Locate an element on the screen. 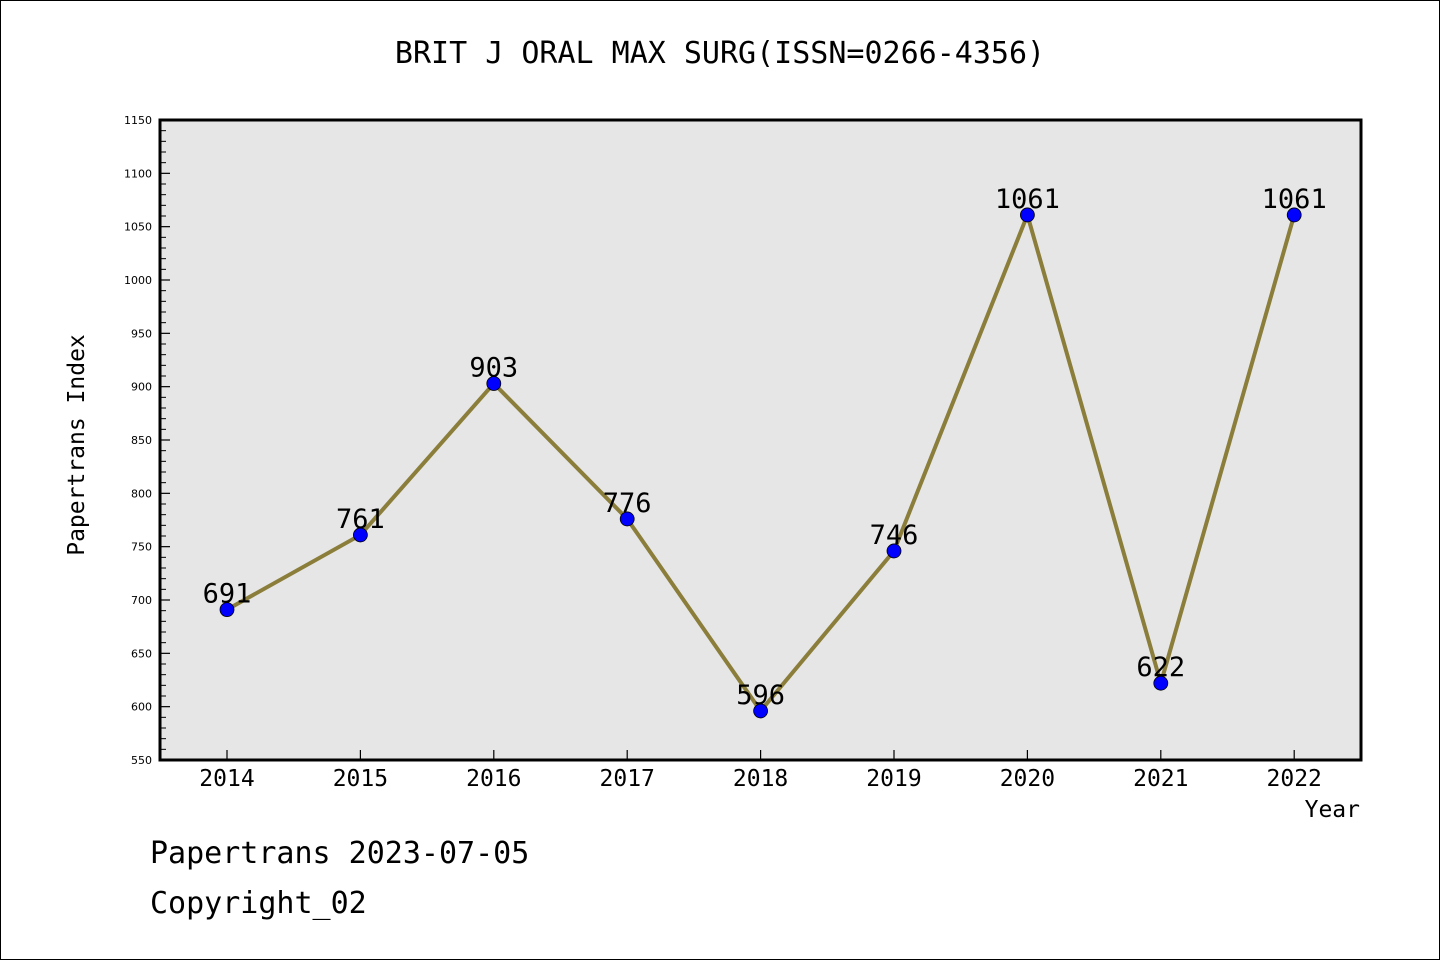  x-axis: 2014 2015 2016 2017 2018 2019 2020 2021 2022 is located at coordinates (760, 771).